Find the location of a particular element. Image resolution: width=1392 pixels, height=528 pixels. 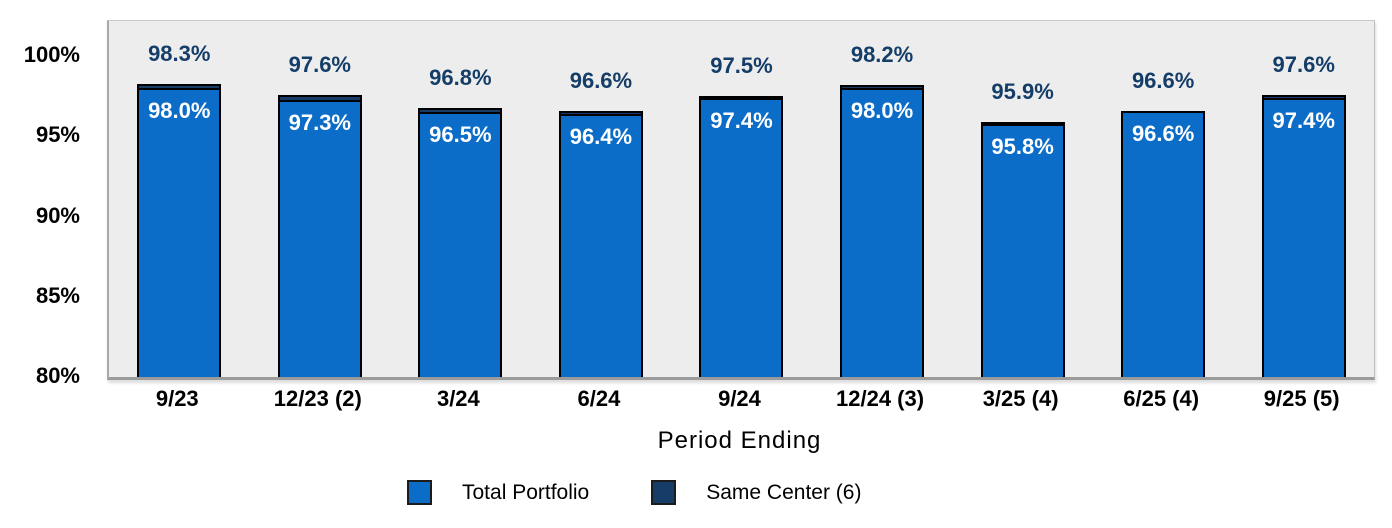

legend-label-same-center: Same Center (6) is located at coordinates (784, 492).